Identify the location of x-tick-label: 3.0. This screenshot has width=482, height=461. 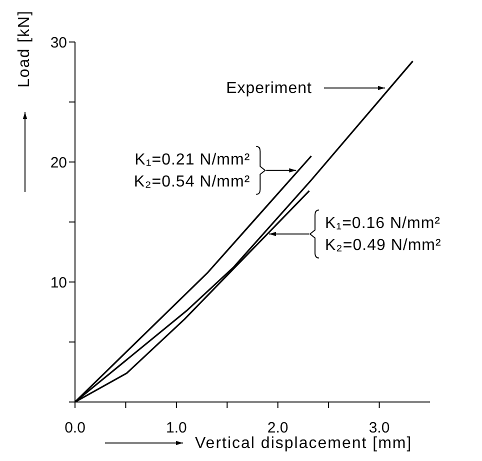
(379, 428).